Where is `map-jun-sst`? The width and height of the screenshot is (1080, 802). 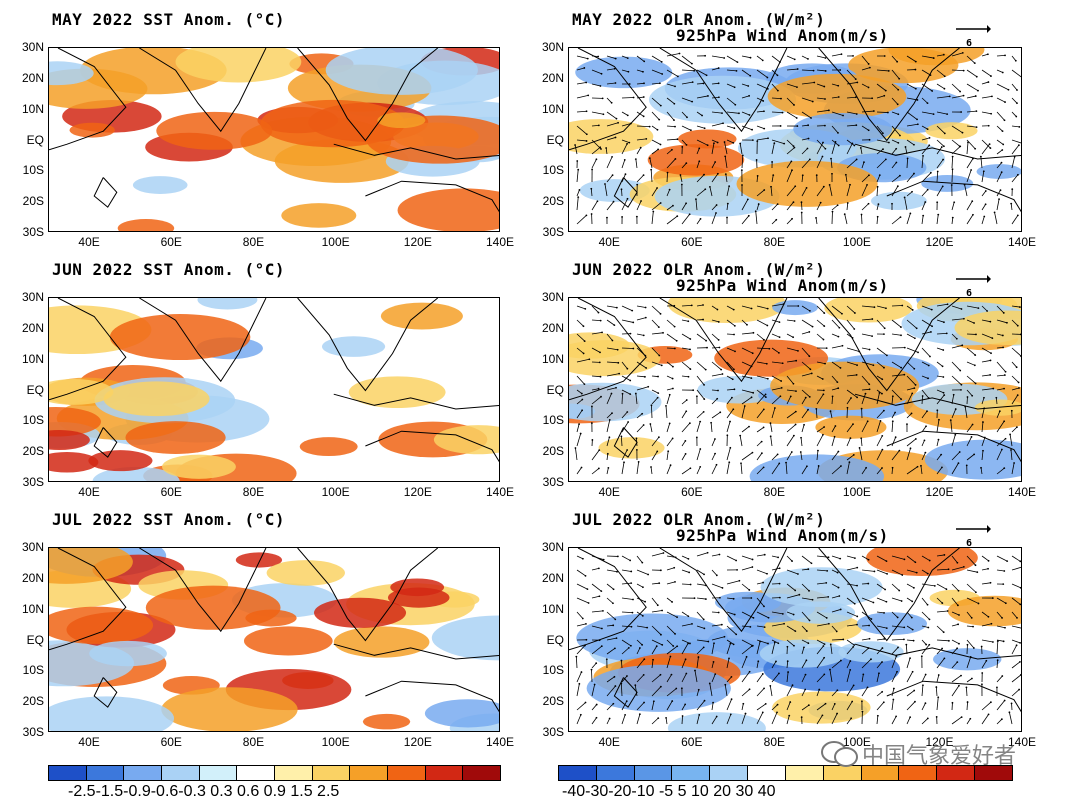
map-jun-sst is located at coordinates (274, 389).